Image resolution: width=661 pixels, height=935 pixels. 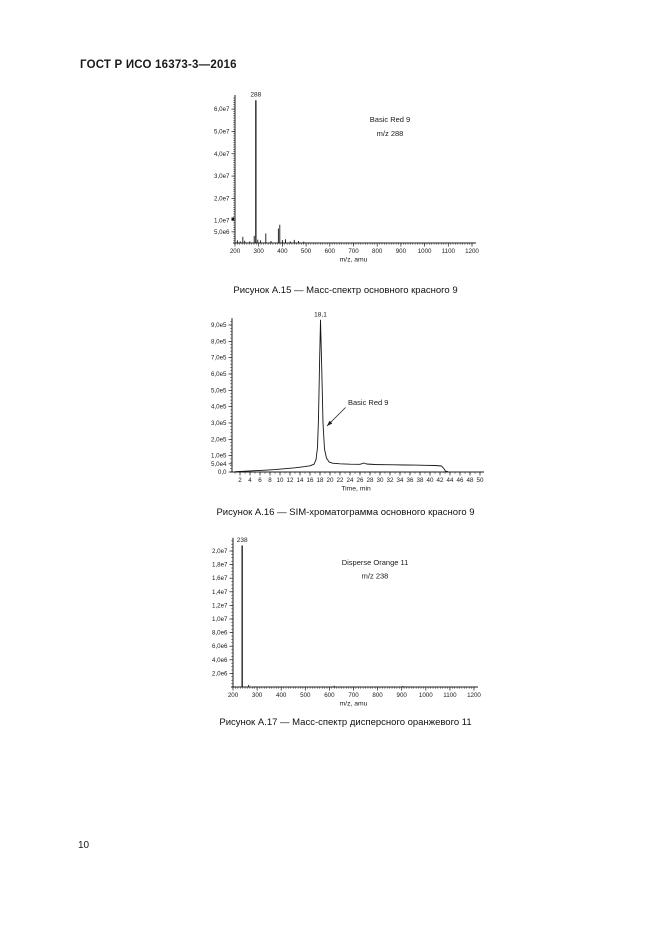 What do you see at coordinates (280, 480) in the screenshot?
I see `svg-text: 10` at bounding box center [280, 480].